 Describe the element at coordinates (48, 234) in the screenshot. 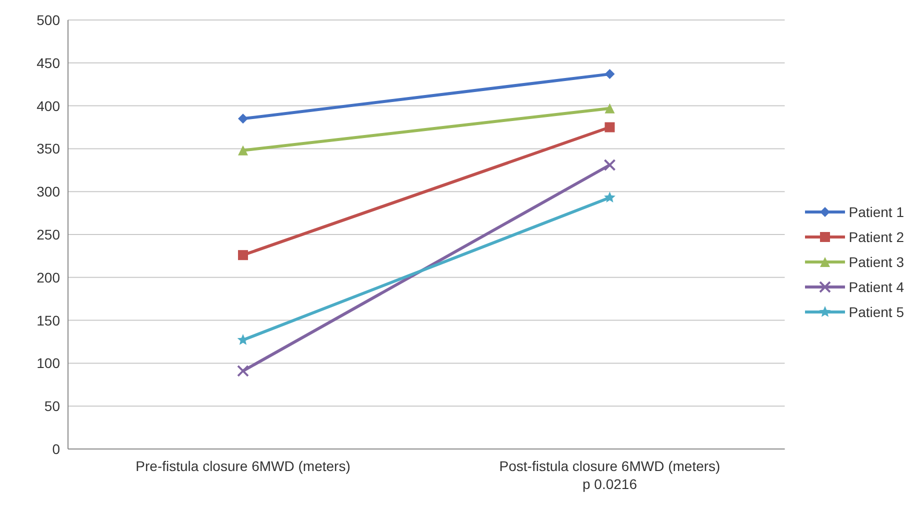

I see `y-tick-label: 250` at that location.